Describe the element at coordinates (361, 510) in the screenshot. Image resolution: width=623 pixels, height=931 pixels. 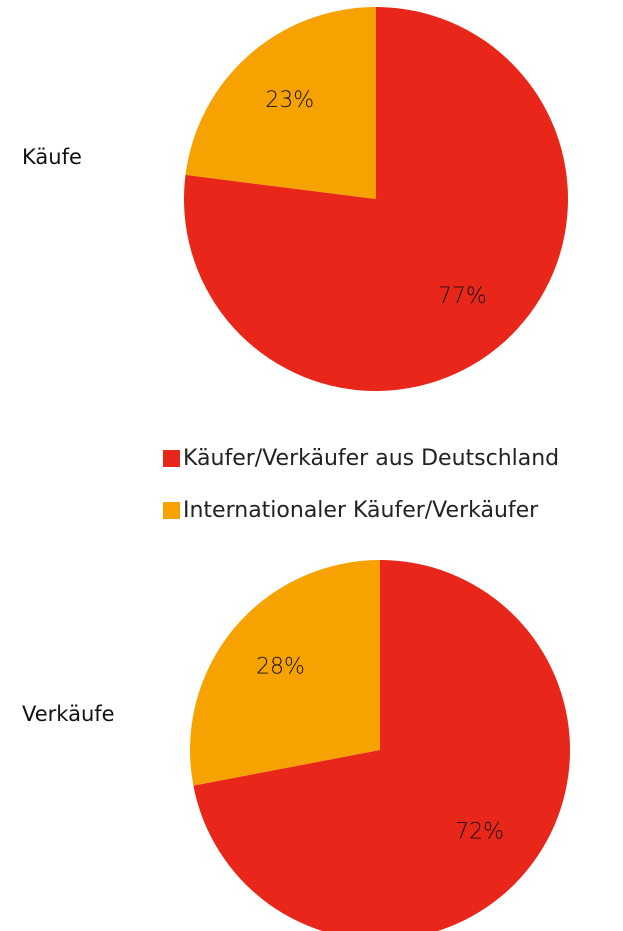
I see `legend-label: Internationaler Käufer/Verkäufer` at that location.